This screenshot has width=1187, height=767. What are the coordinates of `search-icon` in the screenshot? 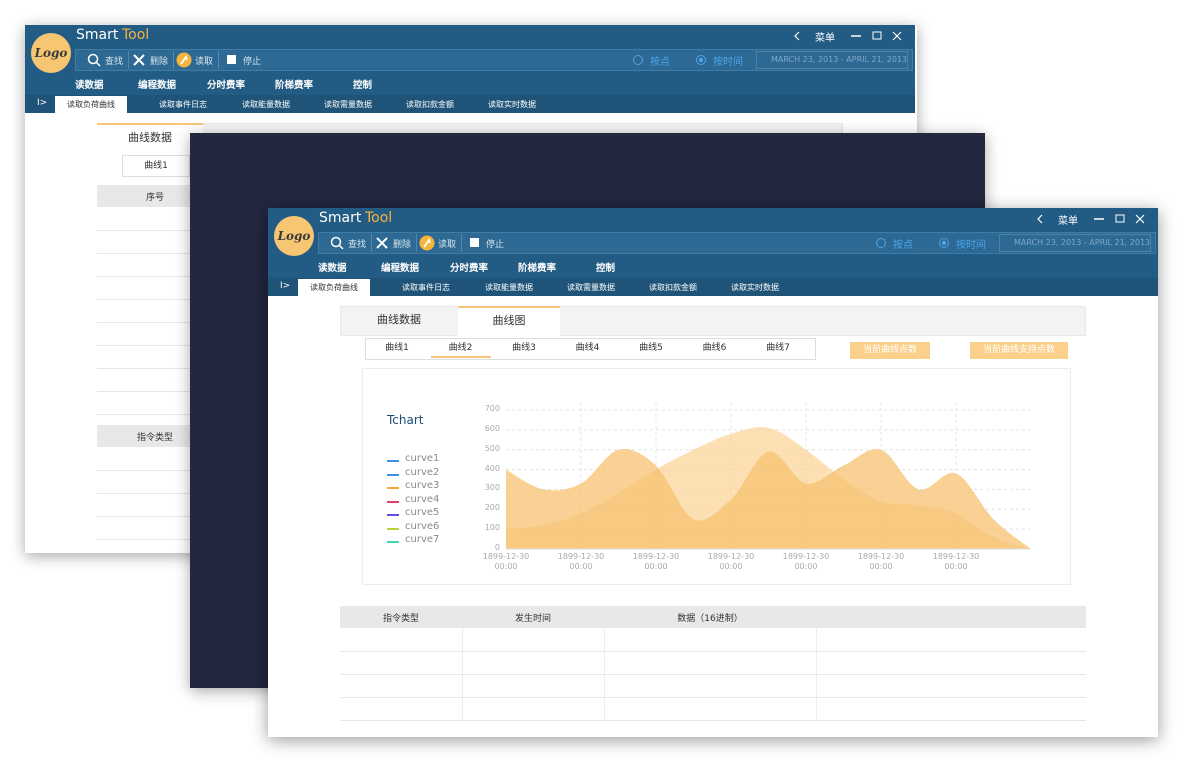 It's located at (336, 242).